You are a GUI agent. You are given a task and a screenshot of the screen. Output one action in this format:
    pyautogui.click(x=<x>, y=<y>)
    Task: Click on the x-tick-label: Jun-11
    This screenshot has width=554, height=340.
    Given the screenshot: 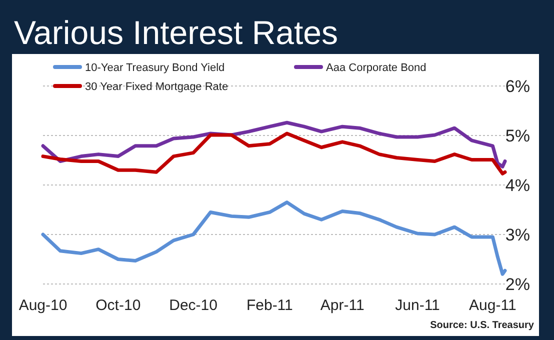 What is the action you would take?
    pyautogui.click(x=417, y=305)
    